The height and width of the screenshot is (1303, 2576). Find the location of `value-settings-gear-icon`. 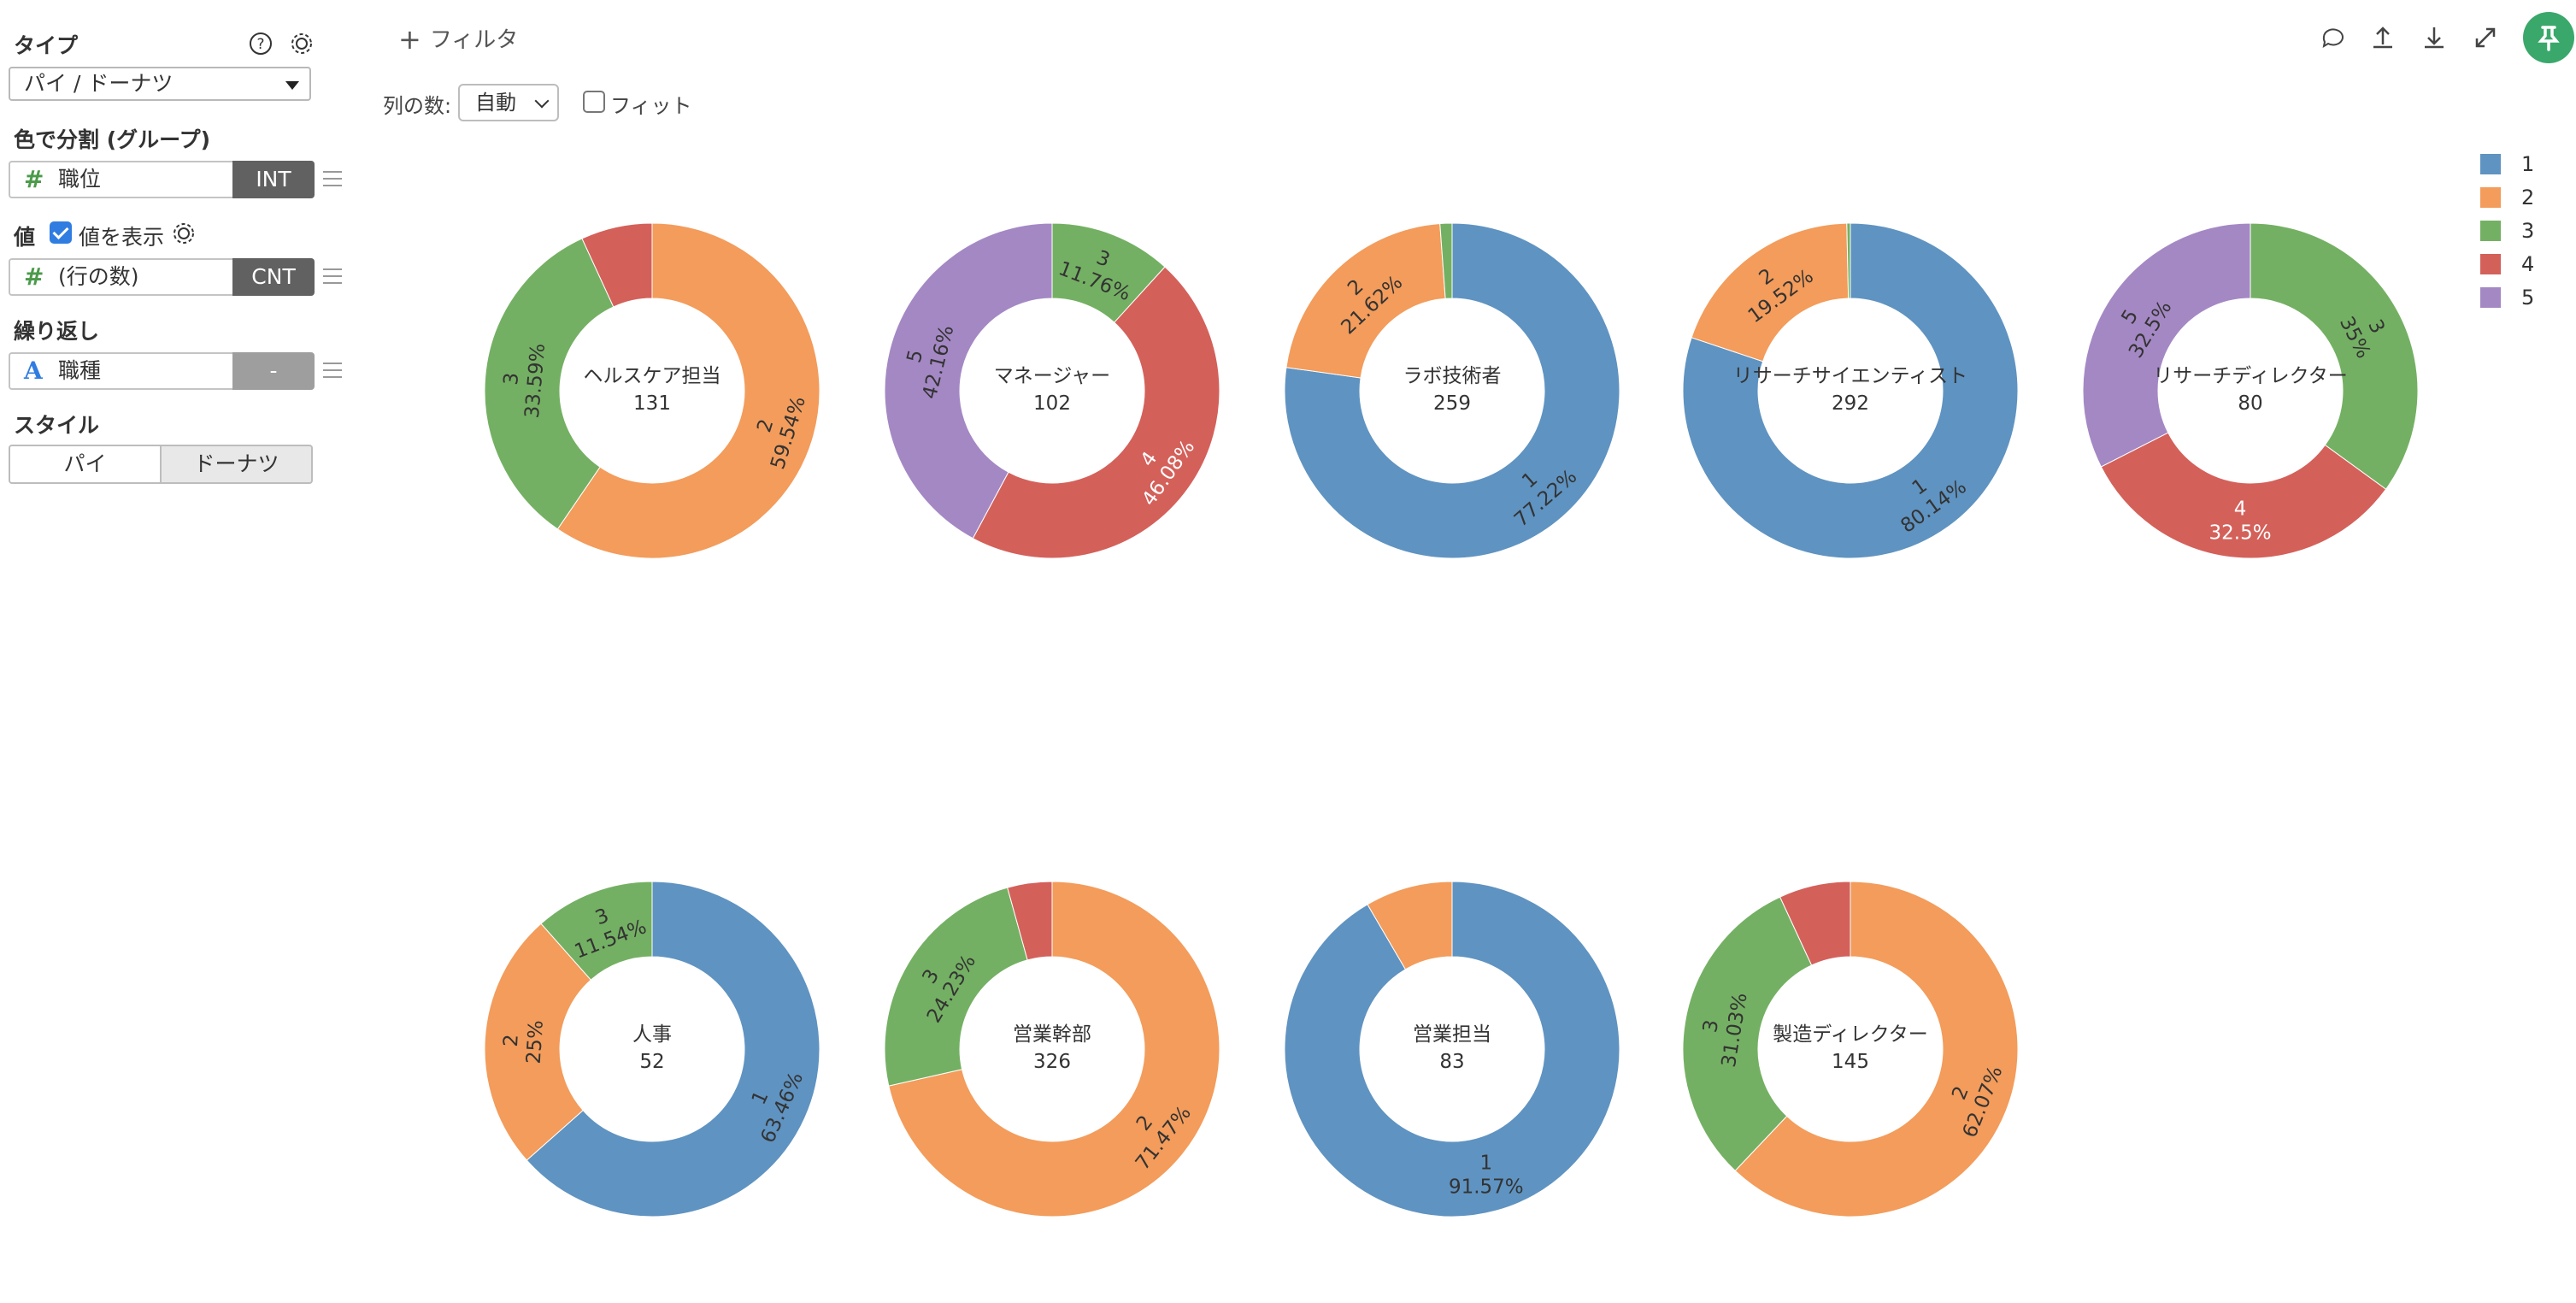

value-settings-gear-icon is located at coordinates (184, 233).